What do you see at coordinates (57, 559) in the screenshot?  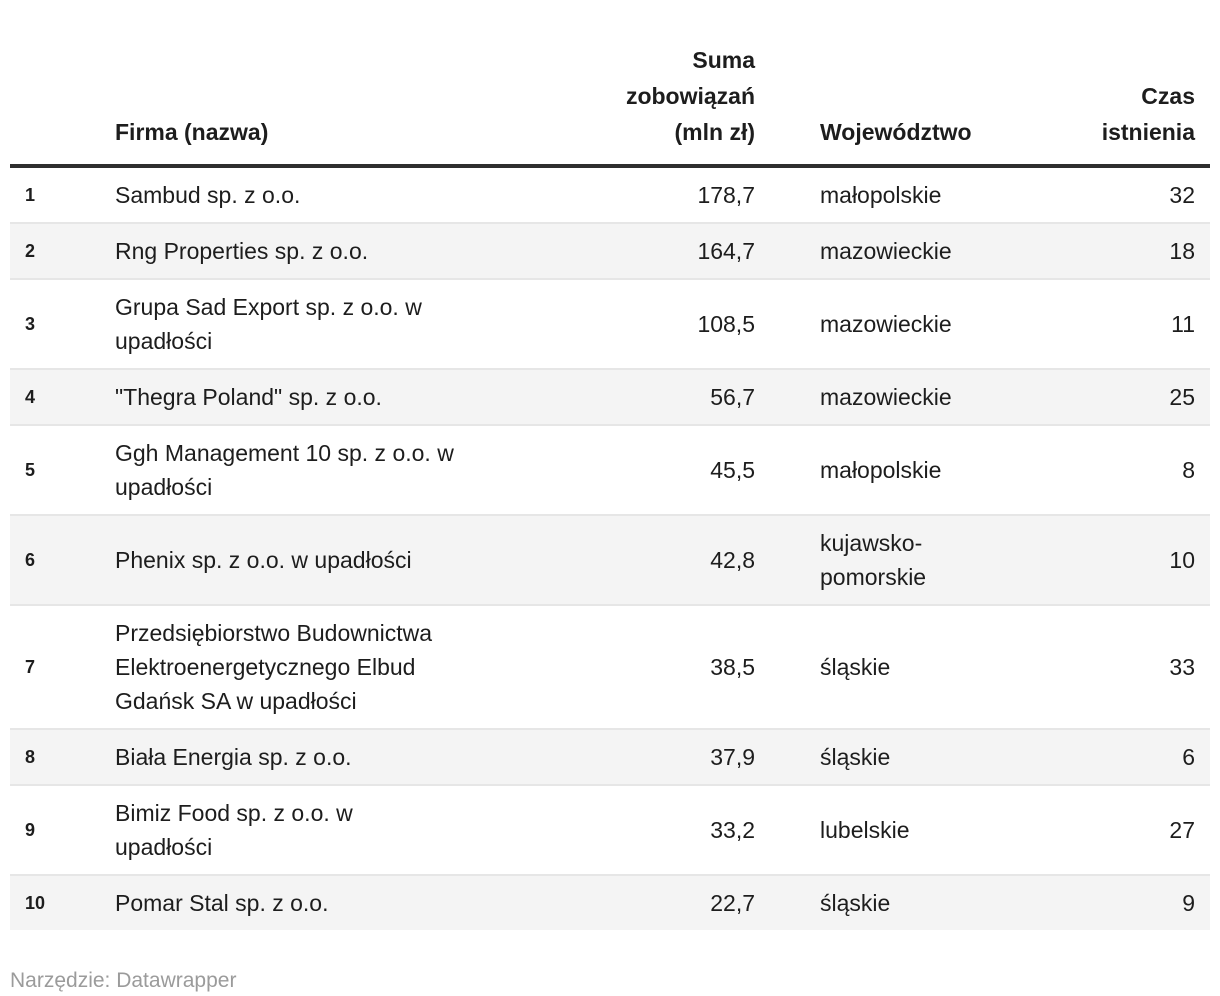 I see `rank-cell: 6` at bounding box center [57, 559].